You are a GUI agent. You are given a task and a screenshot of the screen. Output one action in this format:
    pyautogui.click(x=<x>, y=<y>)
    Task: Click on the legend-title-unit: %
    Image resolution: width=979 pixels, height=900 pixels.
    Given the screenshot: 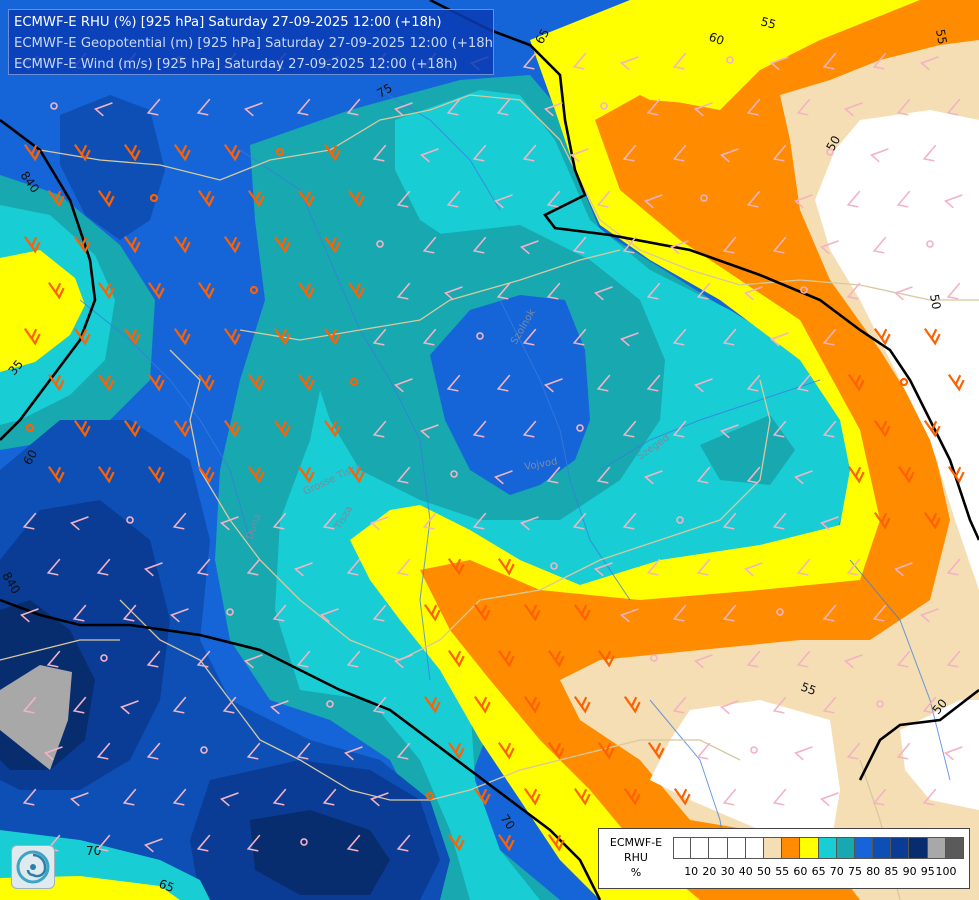 What is the action you would take?
    pyautogui.click(x=636, y=872)
    